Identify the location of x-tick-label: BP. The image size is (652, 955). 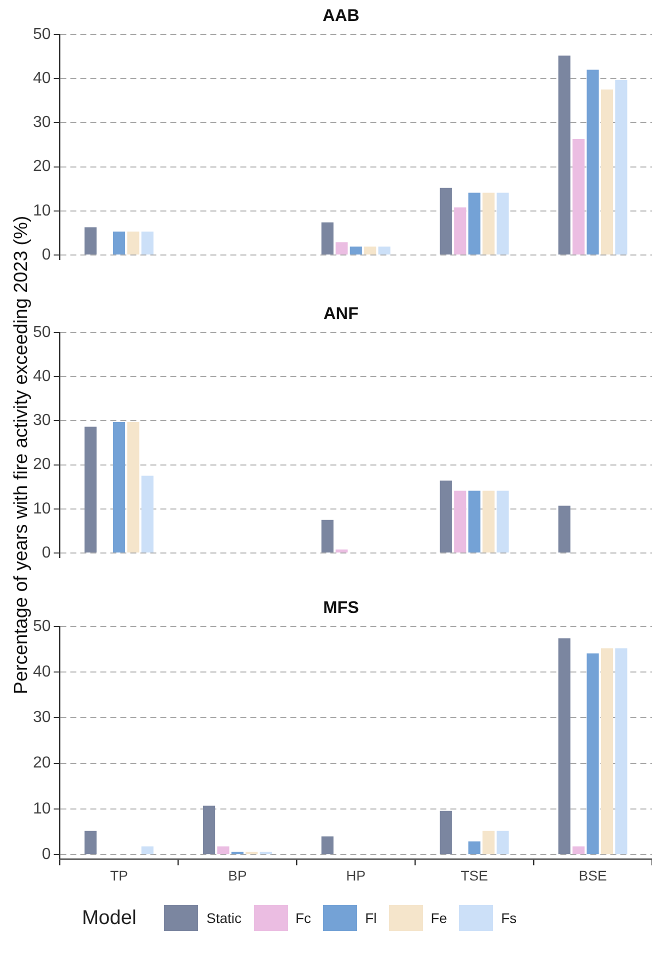
(237, 875).